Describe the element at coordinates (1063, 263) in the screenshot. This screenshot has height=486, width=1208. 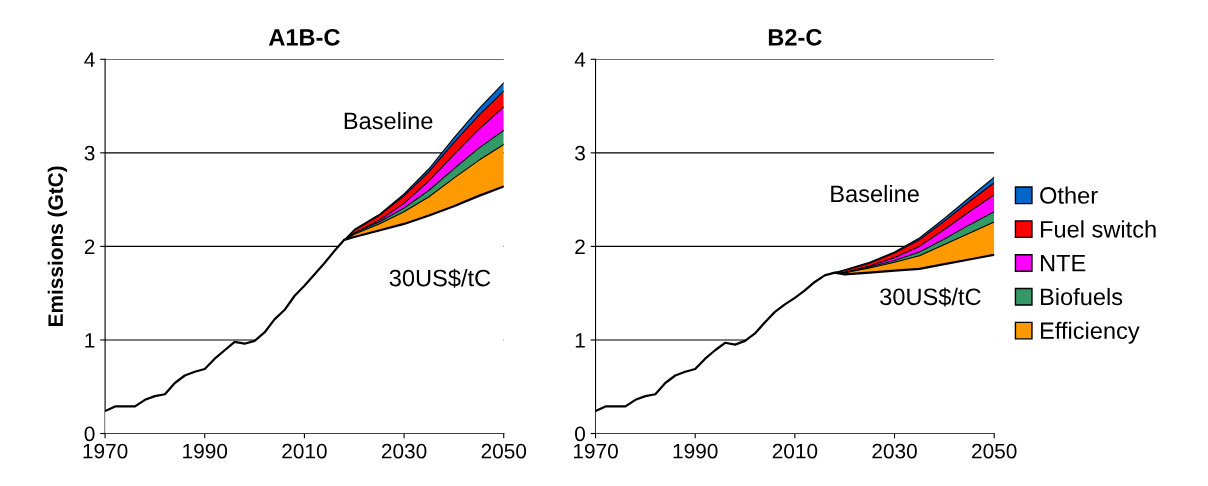
I see `legend-label: NTE` at that location.